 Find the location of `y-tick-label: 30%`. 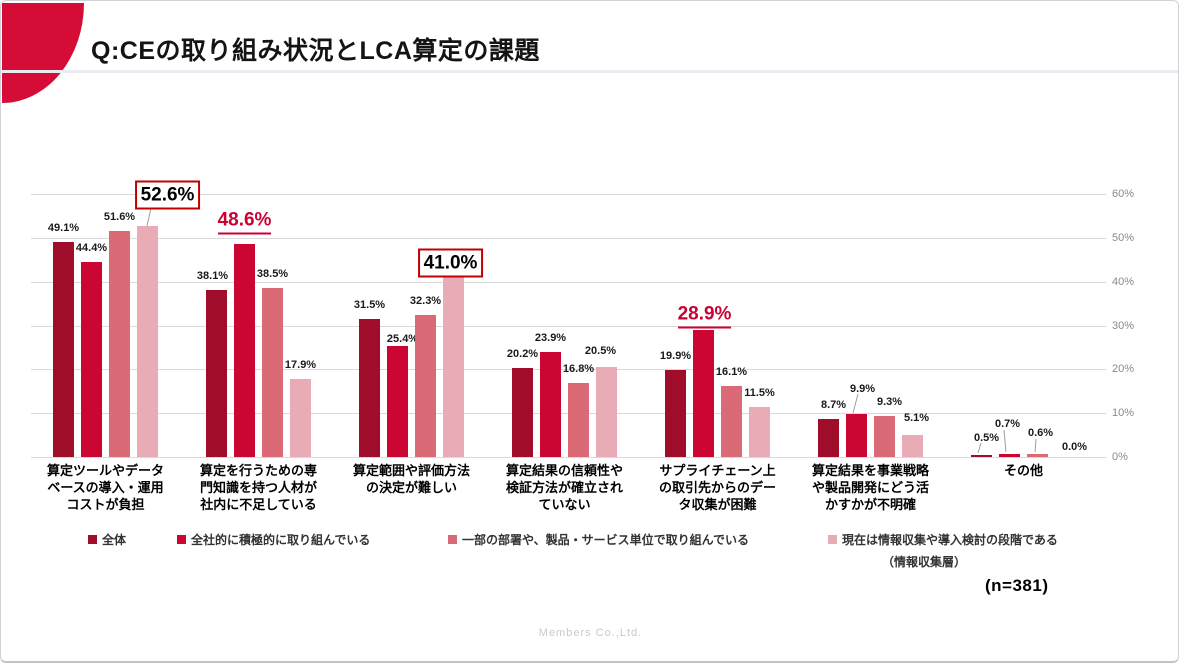

y-tick-label: 30% is located at coordinates (1123, 325).